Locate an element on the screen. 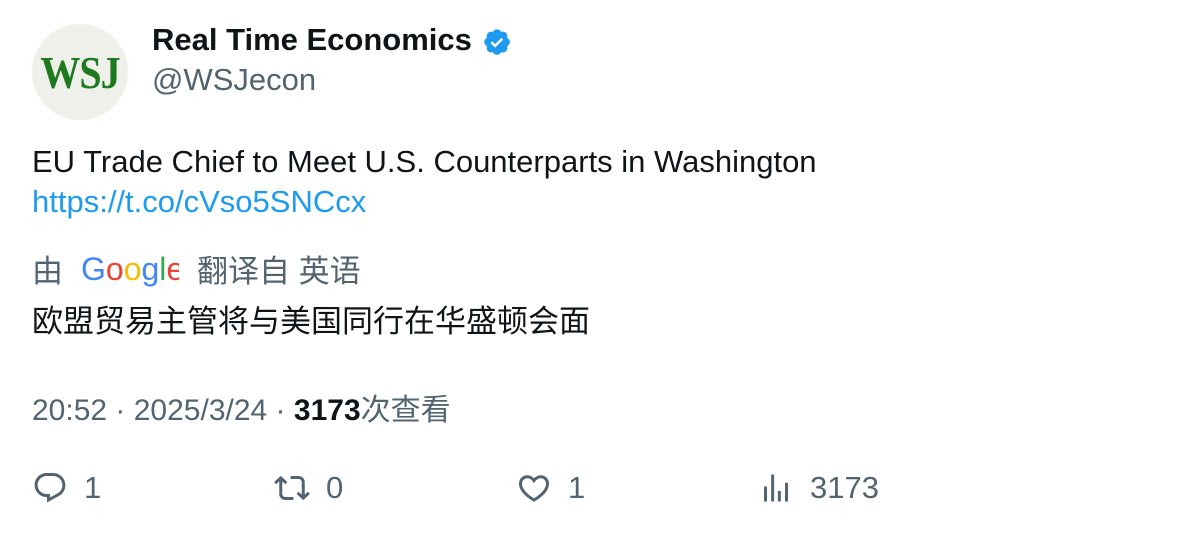 The width and height of the screenshot is (1196, 538). svg-text: Google is located at coordinates (130, 269).